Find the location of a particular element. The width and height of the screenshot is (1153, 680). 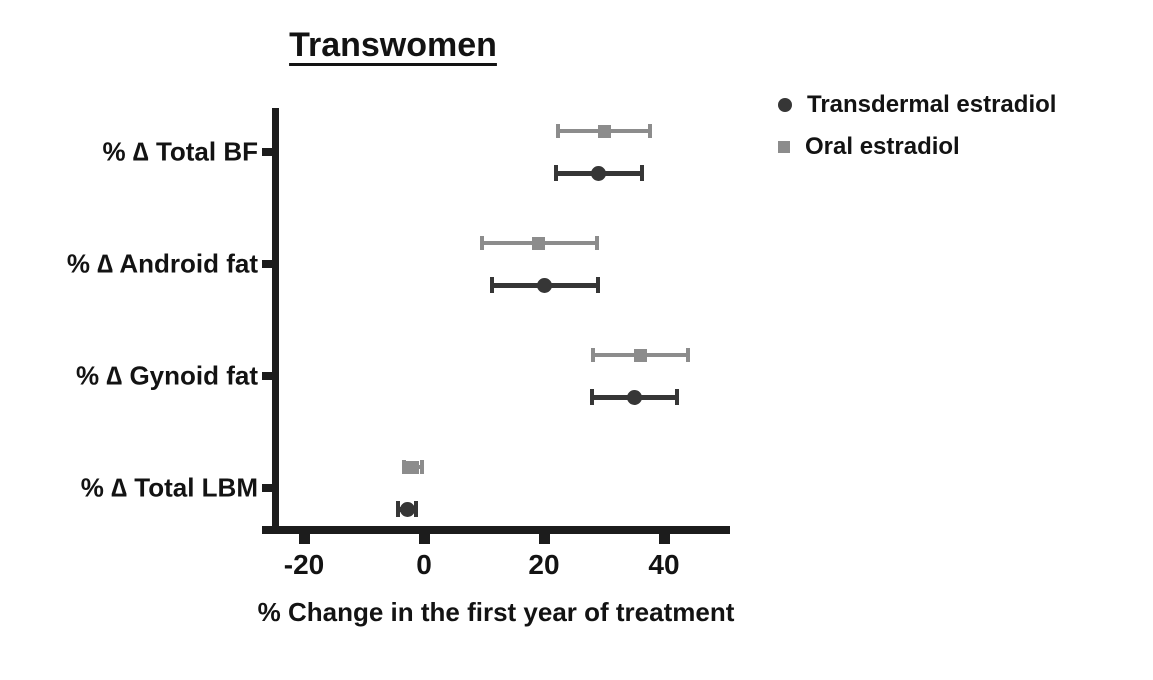

x-axis-label: % Change in the first year of treatment is located at coordinates (496, 612).